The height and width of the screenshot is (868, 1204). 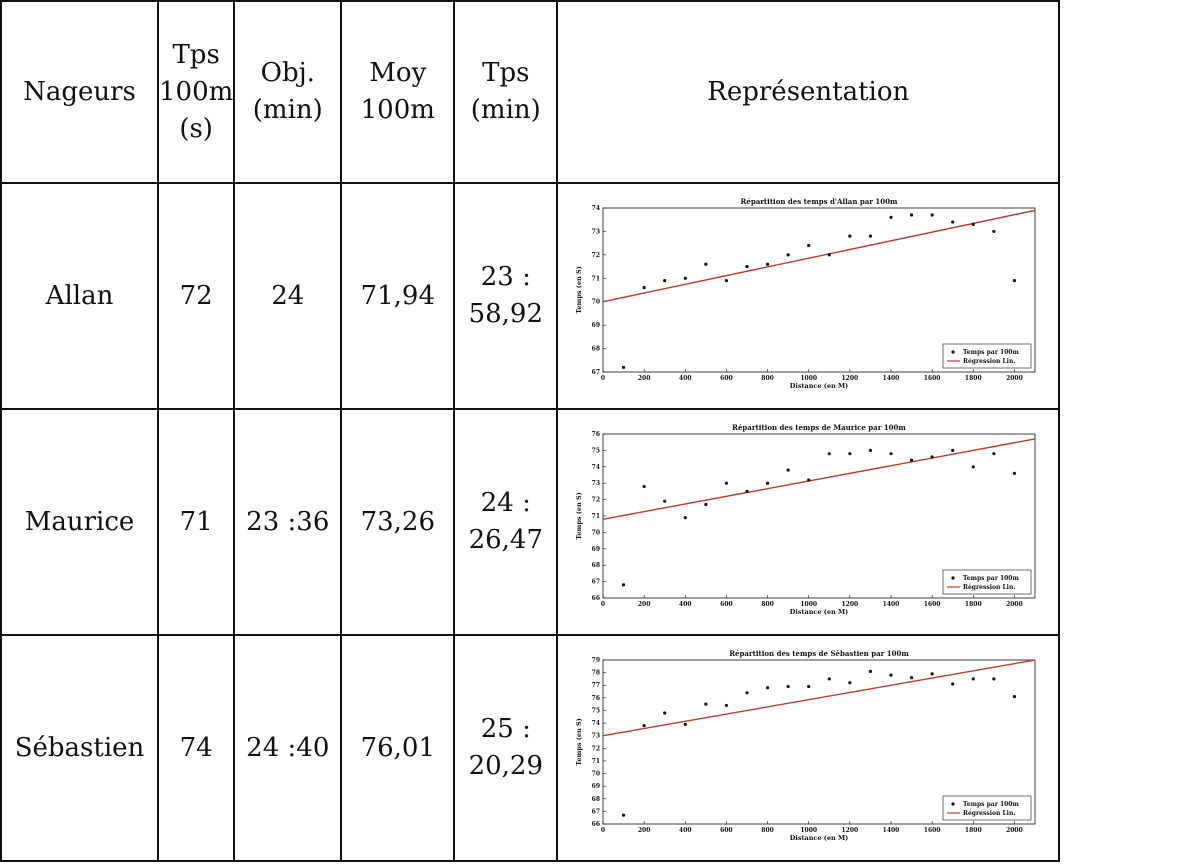 What do you see at coordinates (79, 748) in the screenshot?
I see `cell-nageur: Sébastien` at bounding box center [79, 748].